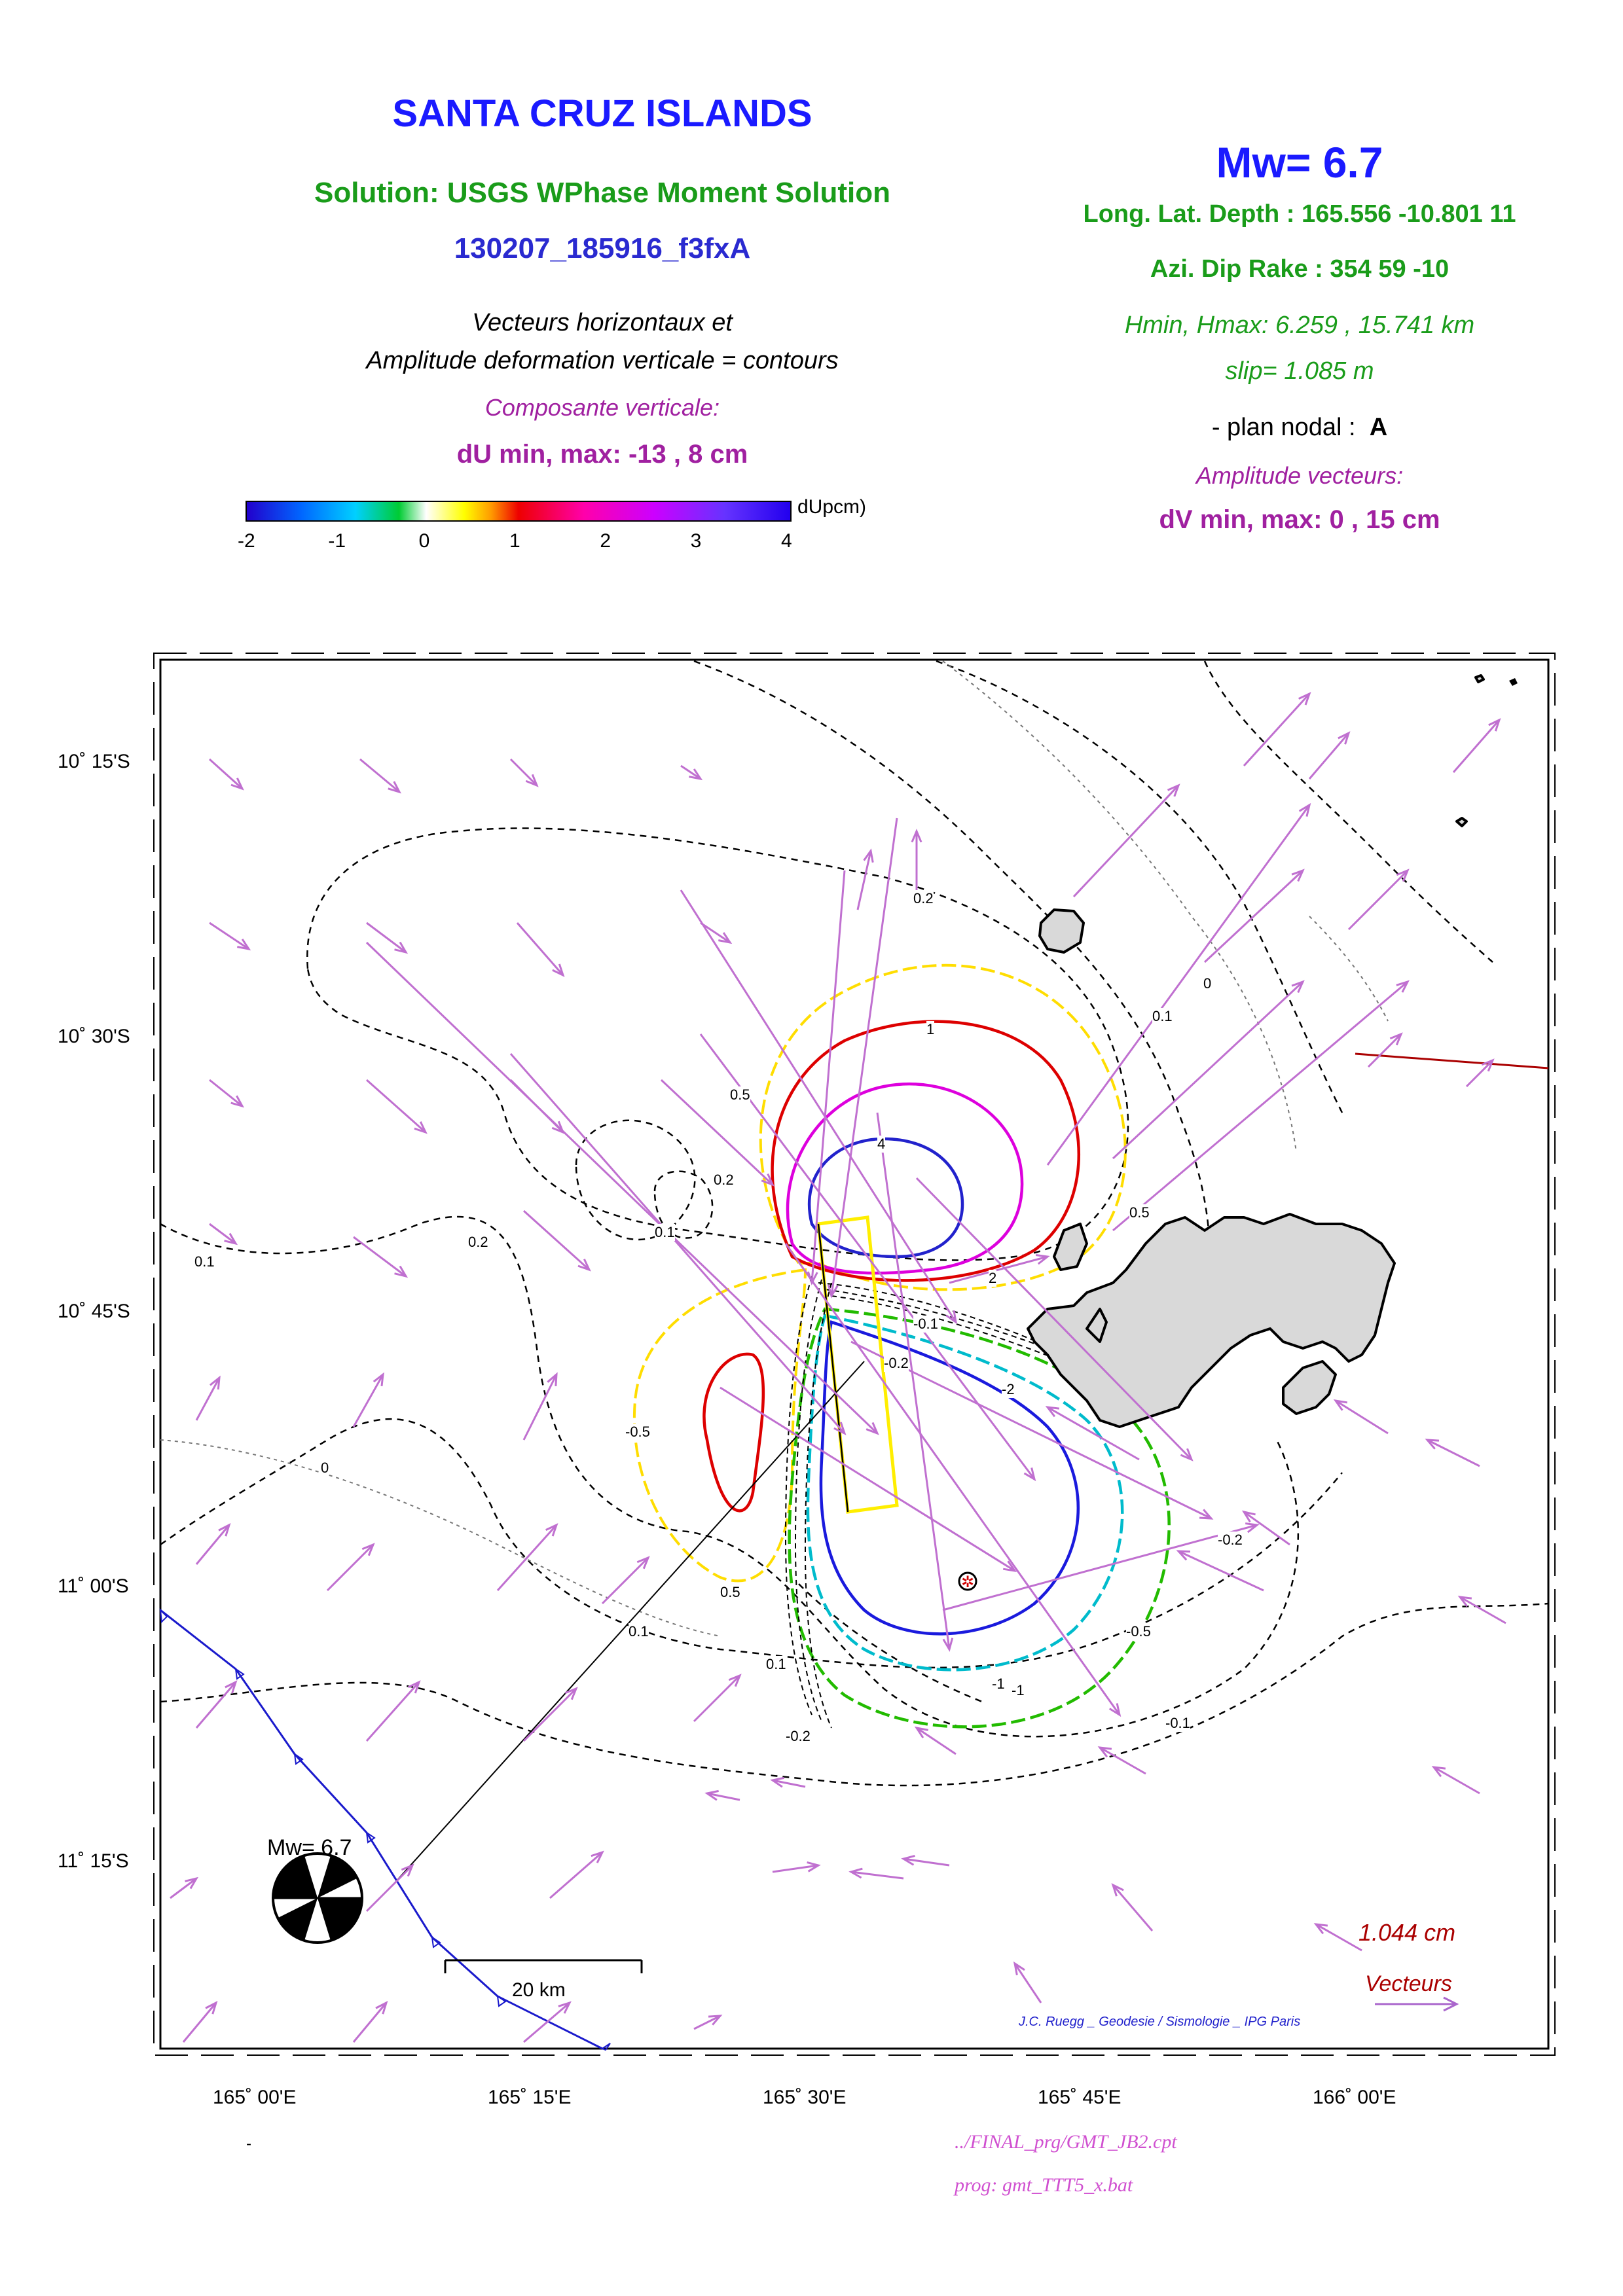 This screenshot has height=2296, width=1623. What do you see at coordinates (1008, 1389) in the screenshot?
I see `contour-label: -2` at bounding box center [1008, 1389].